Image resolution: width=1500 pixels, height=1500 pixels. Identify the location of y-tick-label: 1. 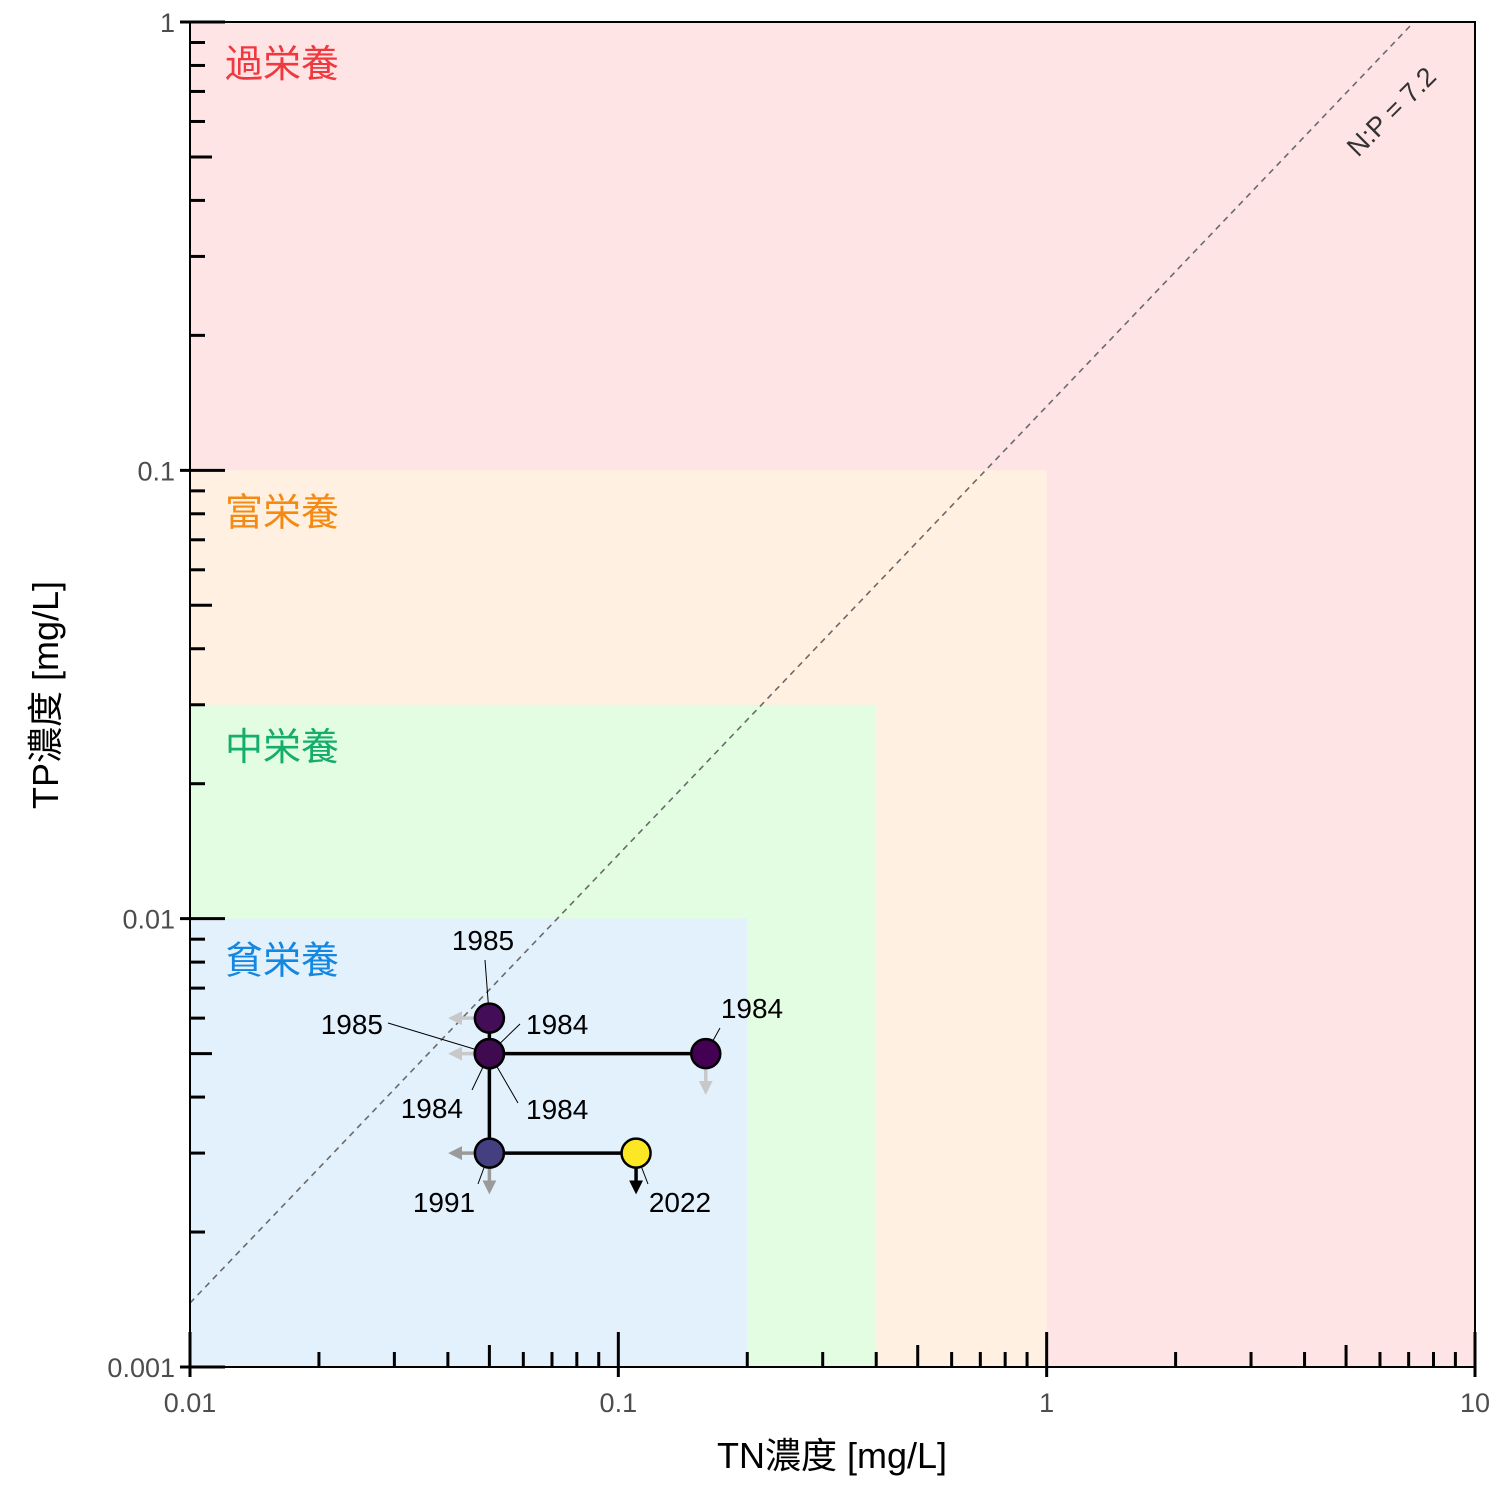
(167, 23).